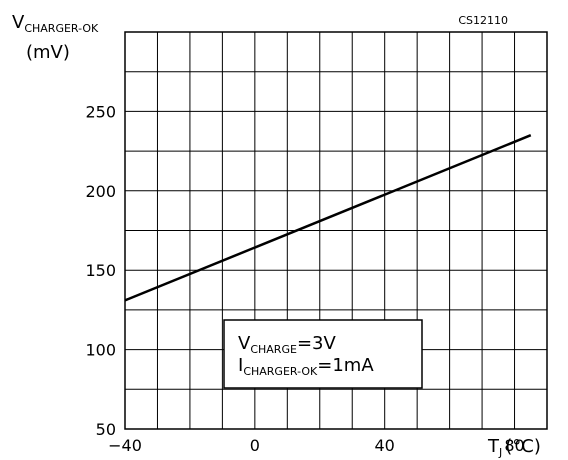 This screenshot has height=460, width=568. What do you see at coordinates (240, 365) in the screenshot?
I see `annotation-i-main: I` at bounding box center [240, 365].